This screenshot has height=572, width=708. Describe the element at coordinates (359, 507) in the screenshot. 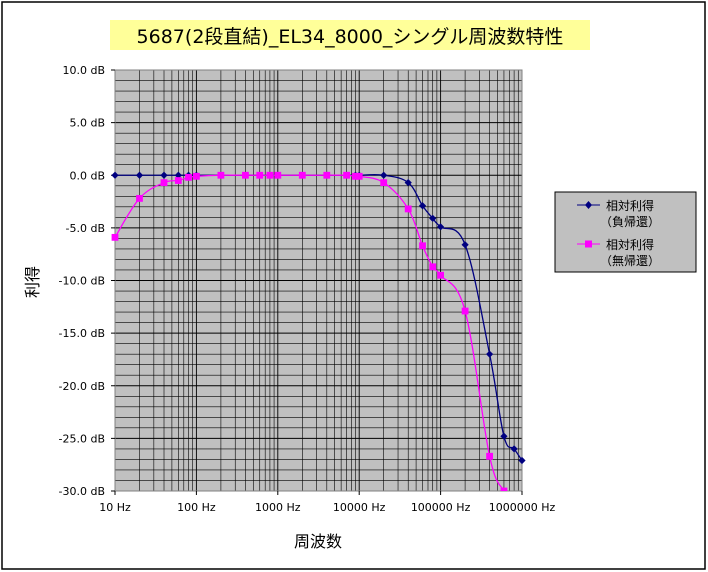

I see `x-tick-label: 10000 Hz` at that location.